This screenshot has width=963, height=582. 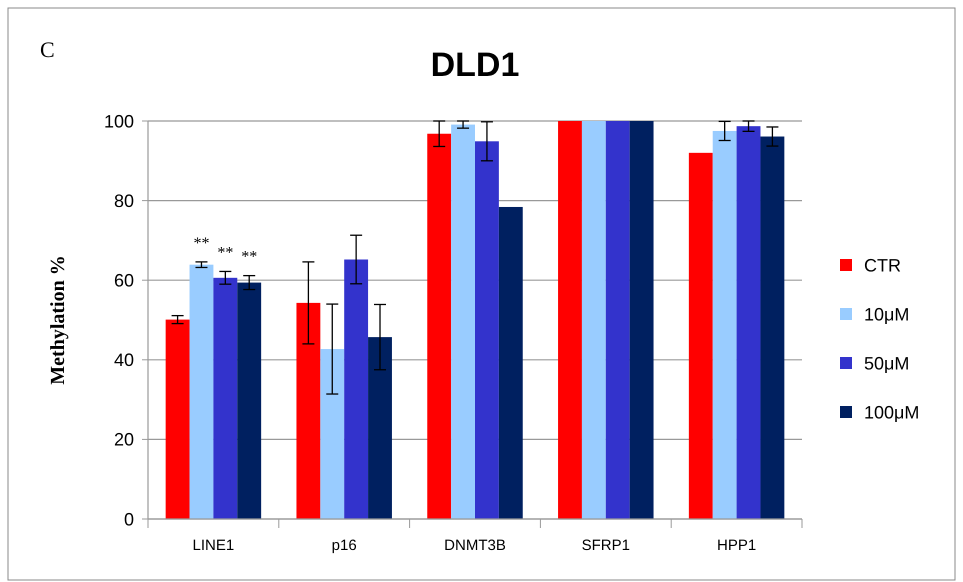 What do you see at coordinates (124, 440) in the screenshot?
I see `y-tick-label: 20` at bounding box center [124, 440].